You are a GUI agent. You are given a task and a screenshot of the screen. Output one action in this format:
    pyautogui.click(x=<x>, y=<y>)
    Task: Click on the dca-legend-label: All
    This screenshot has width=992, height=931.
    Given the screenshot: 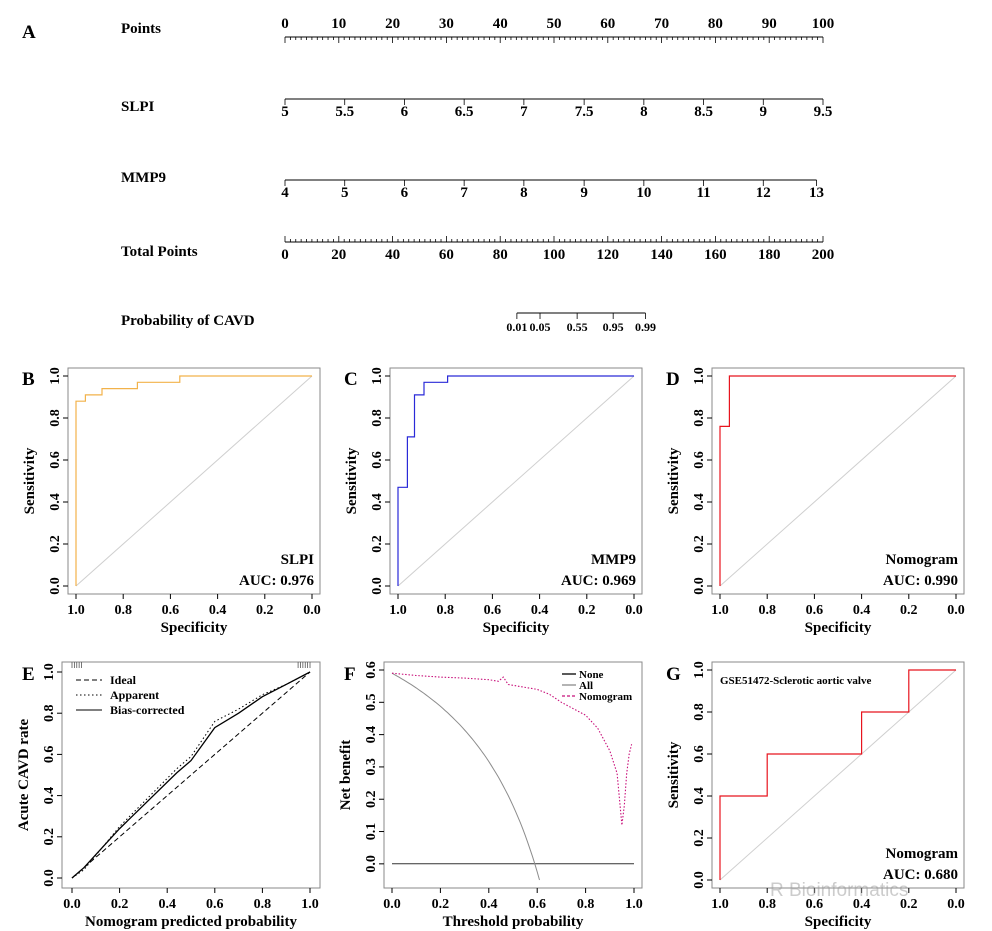 What is the action you would take?
    pyautogui.click(x=586, y=686)
    